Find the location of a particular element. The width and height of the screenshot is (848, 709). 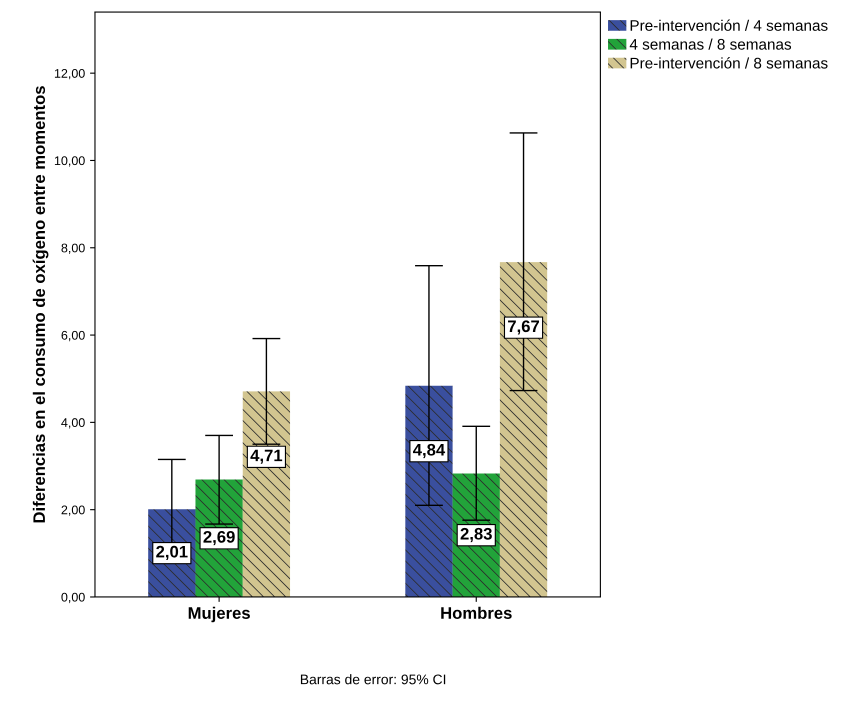

data-label: 4,84 is located at coordinates (429, 451).